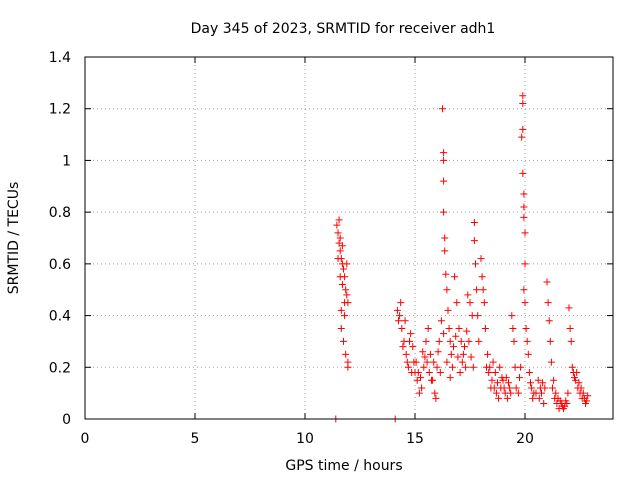 This screenshot has height=480, width=640. I want to click on x-tick-label: 0, so click(85, 439).